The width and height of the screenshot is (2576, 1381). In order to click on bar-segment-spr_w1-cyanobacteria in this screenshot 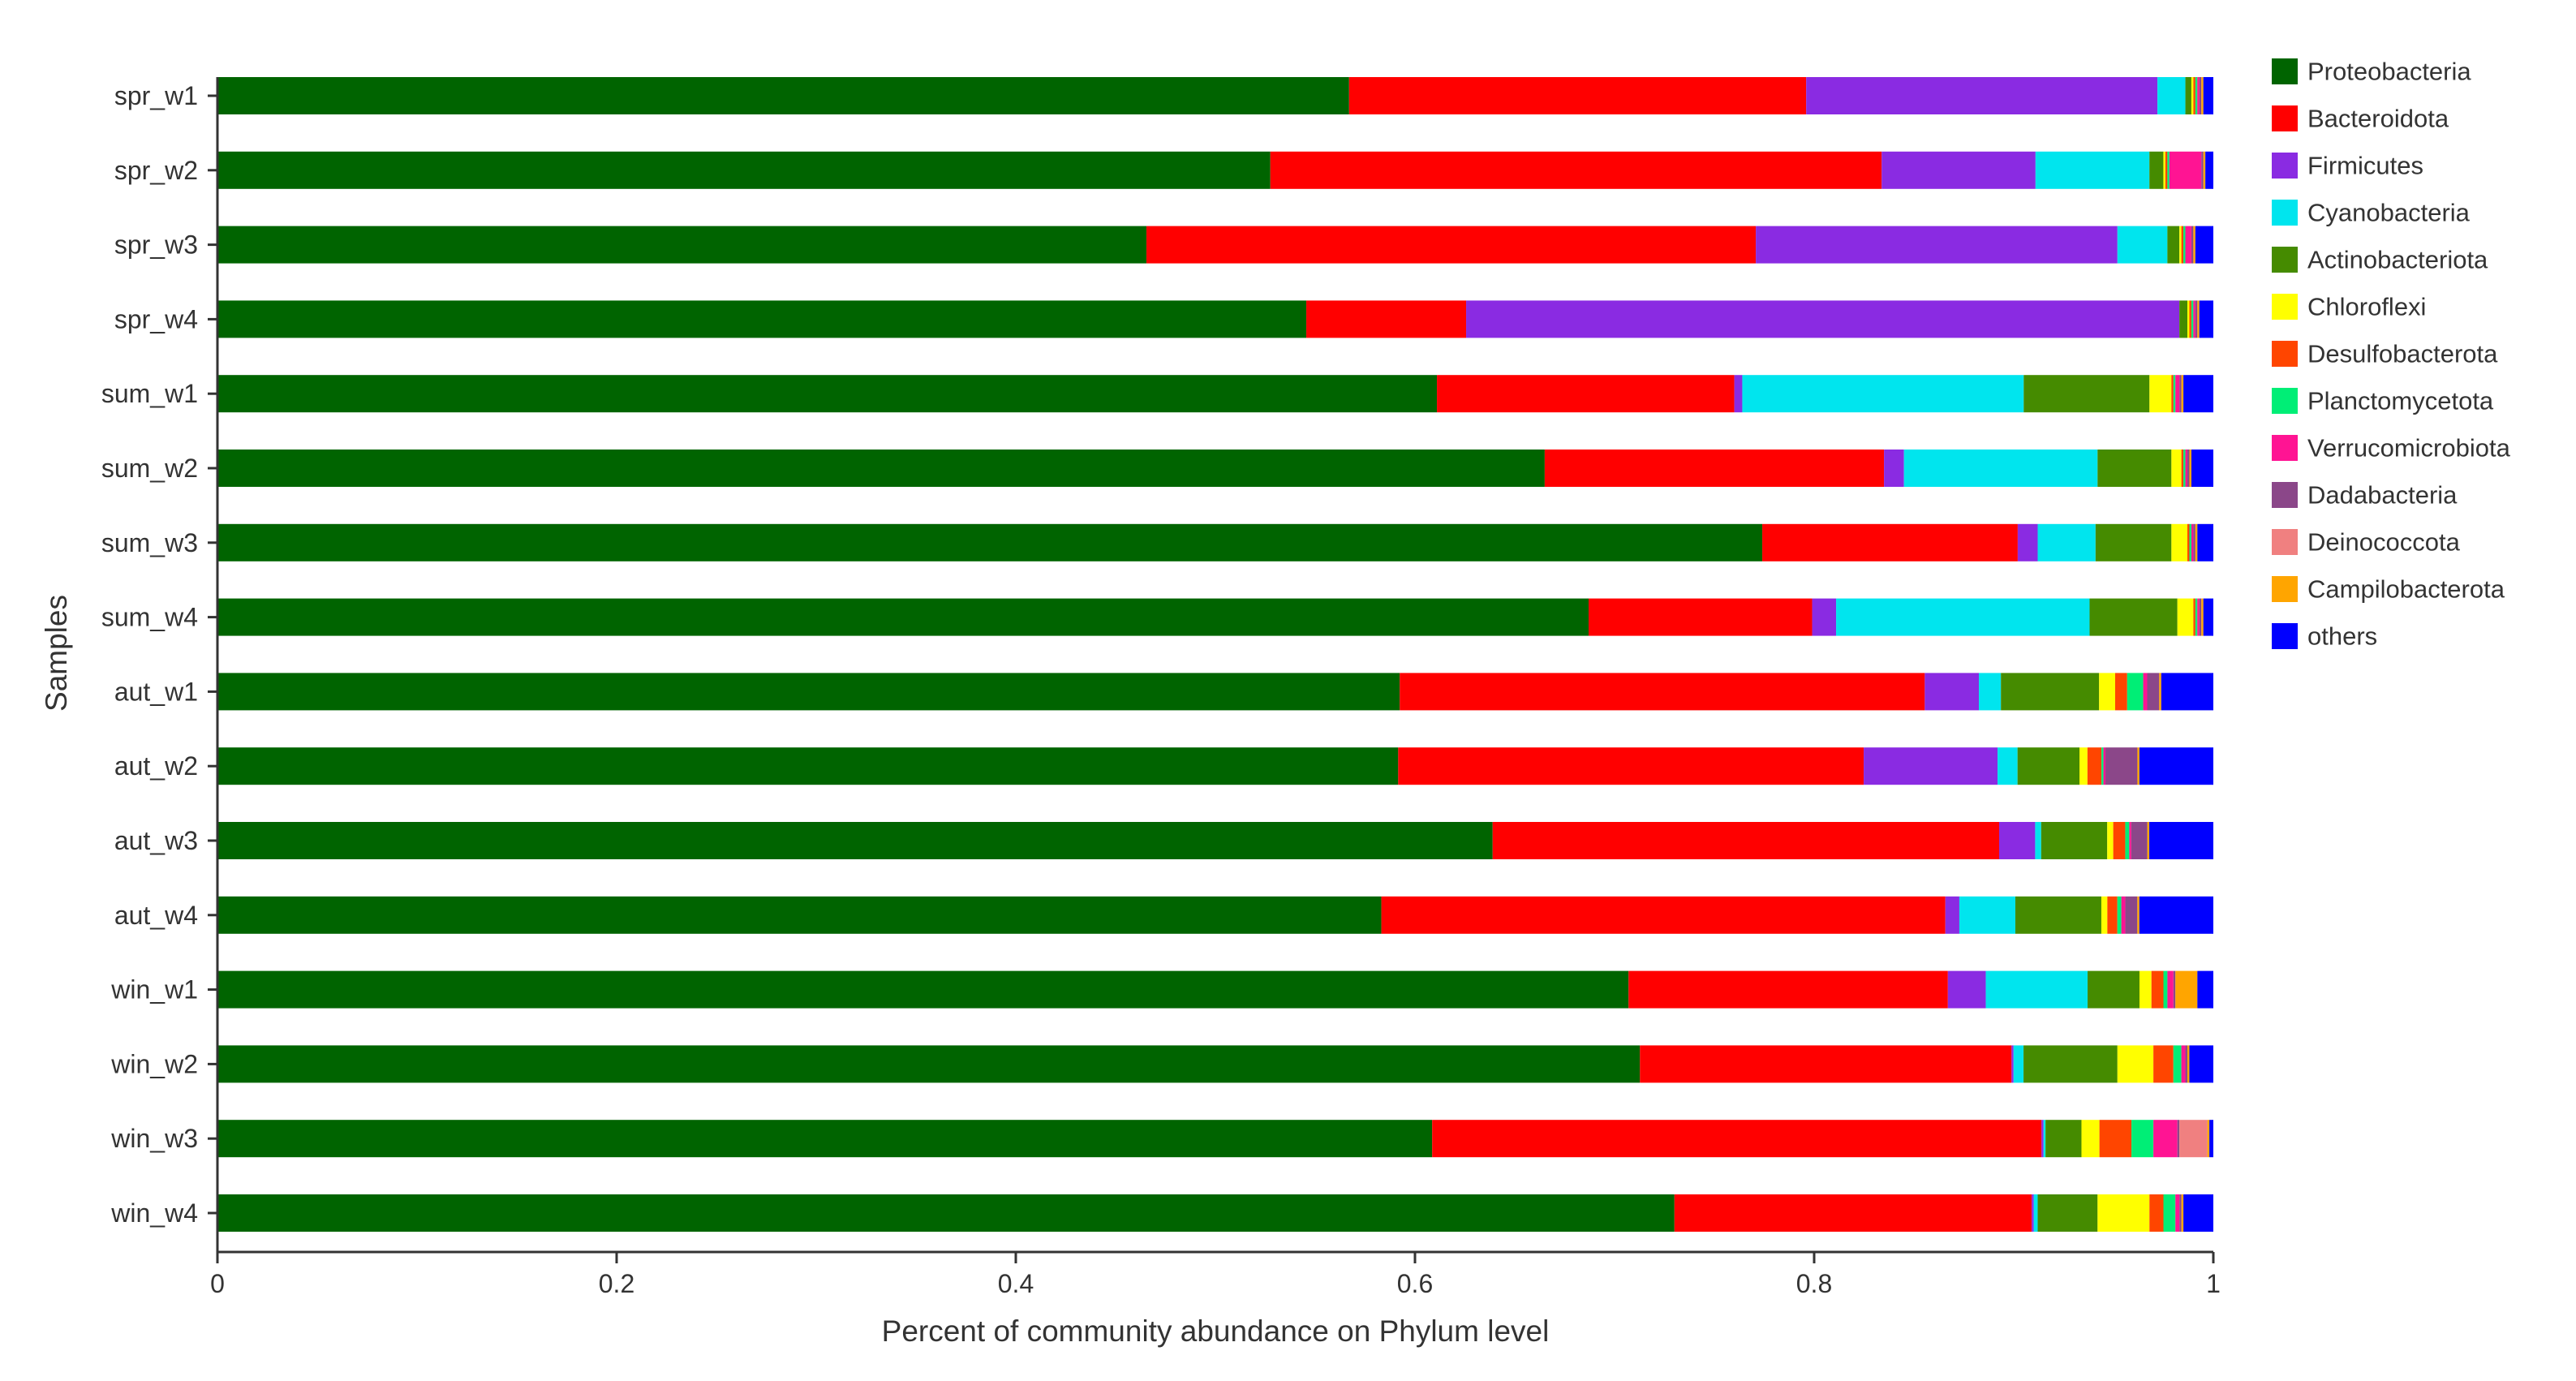, I will do `click(2171, 95)`.